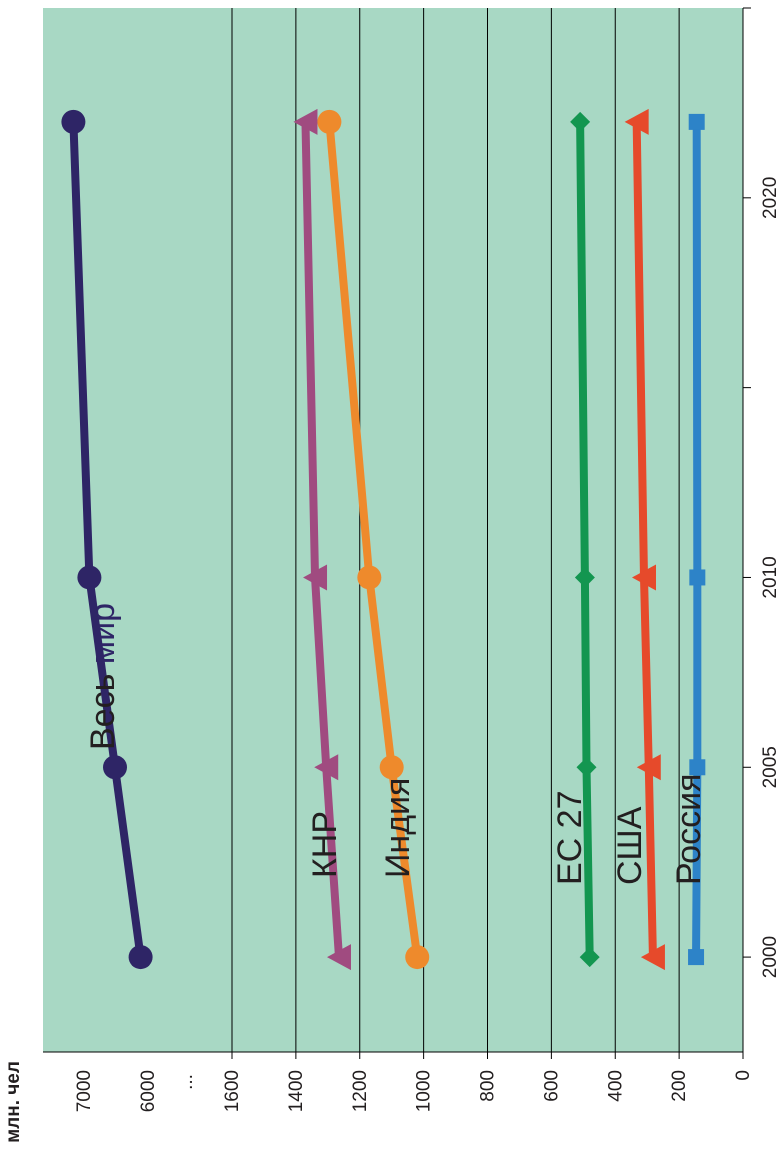 The image size is (782, 1160). Describe the element at coordinates (697, 767) in the screenshot. I see `data-point-5-2005` at that location.